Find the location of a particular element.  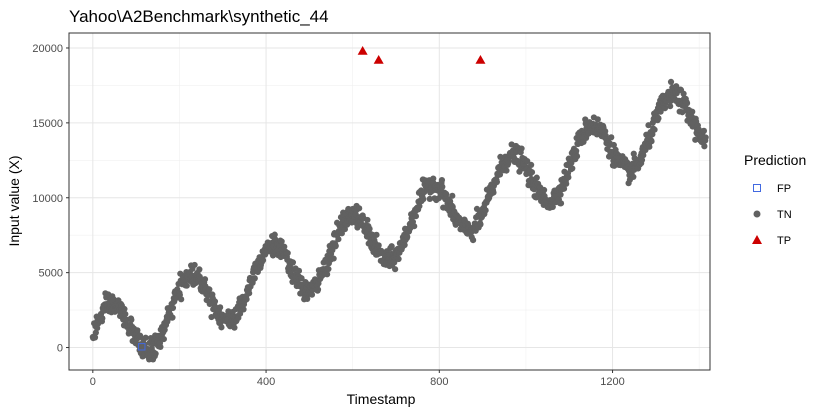

y-axis-title: Input value (X) is located at coordinates (14, 200).